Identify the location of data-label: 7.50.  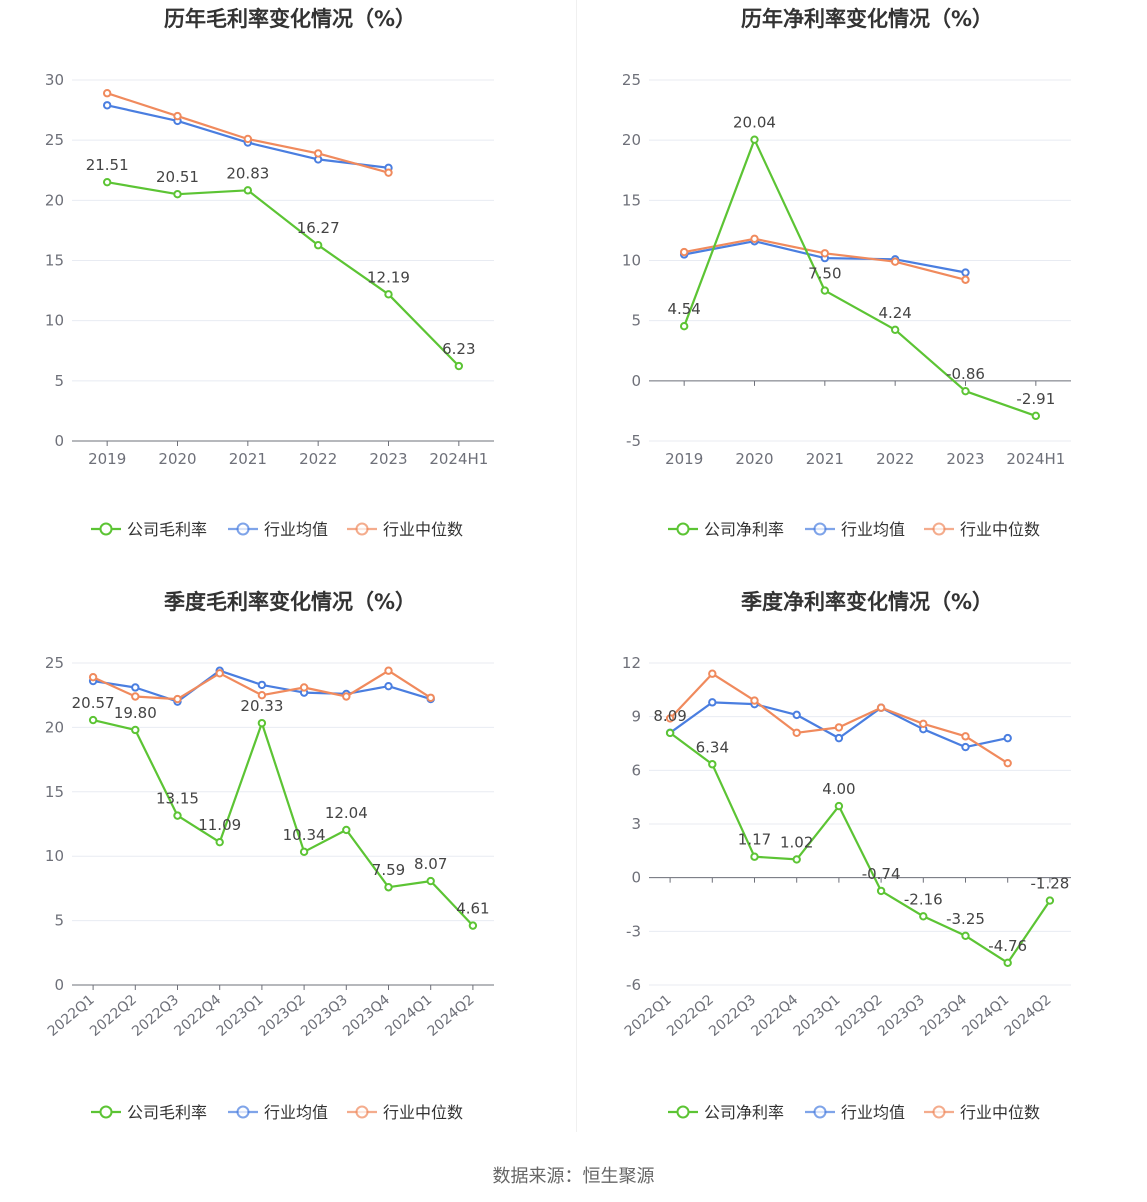
(824, 274).